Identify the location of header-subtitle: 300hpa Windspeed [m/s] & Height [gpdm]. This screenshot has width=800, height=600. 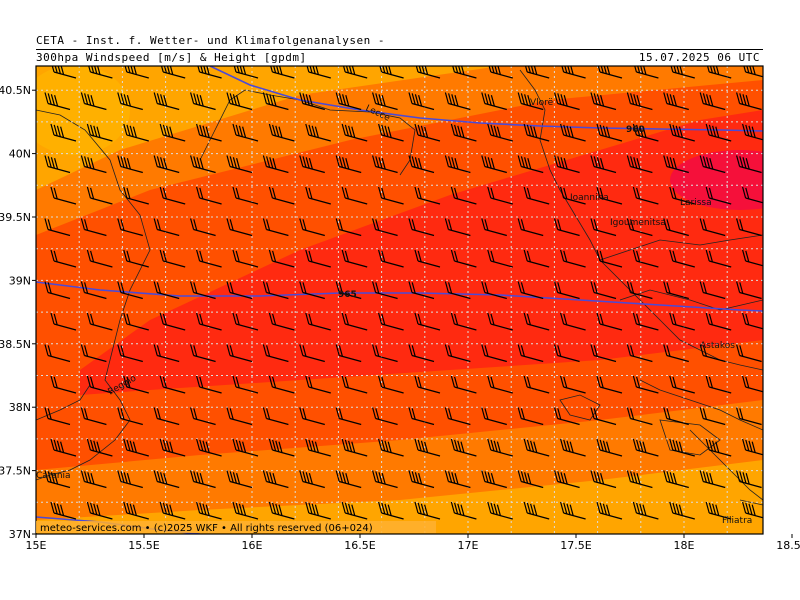
(171, 57).